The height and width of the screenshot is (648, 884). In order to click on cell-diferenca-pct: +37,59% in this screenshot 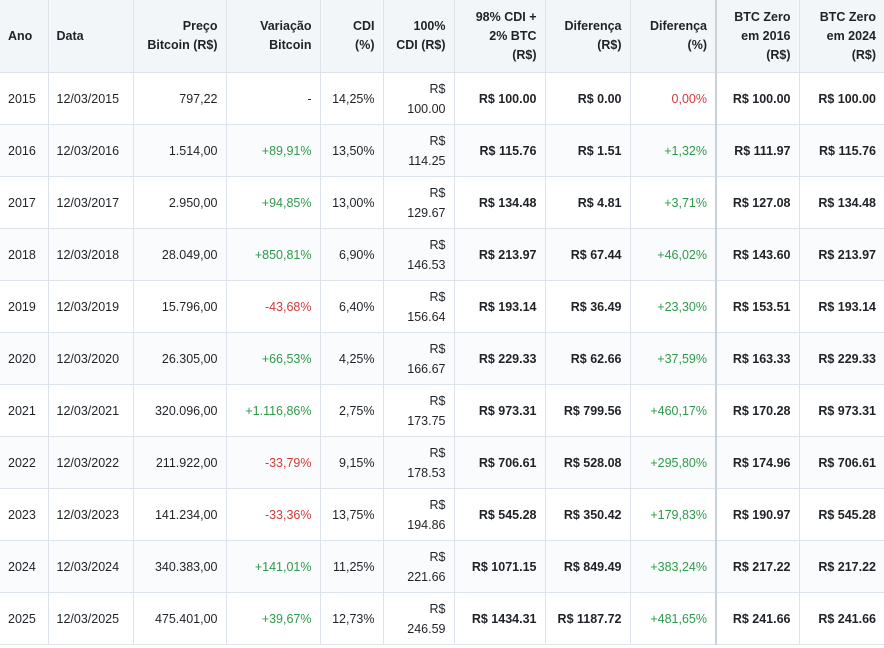, I will do `click(673, 358)`.